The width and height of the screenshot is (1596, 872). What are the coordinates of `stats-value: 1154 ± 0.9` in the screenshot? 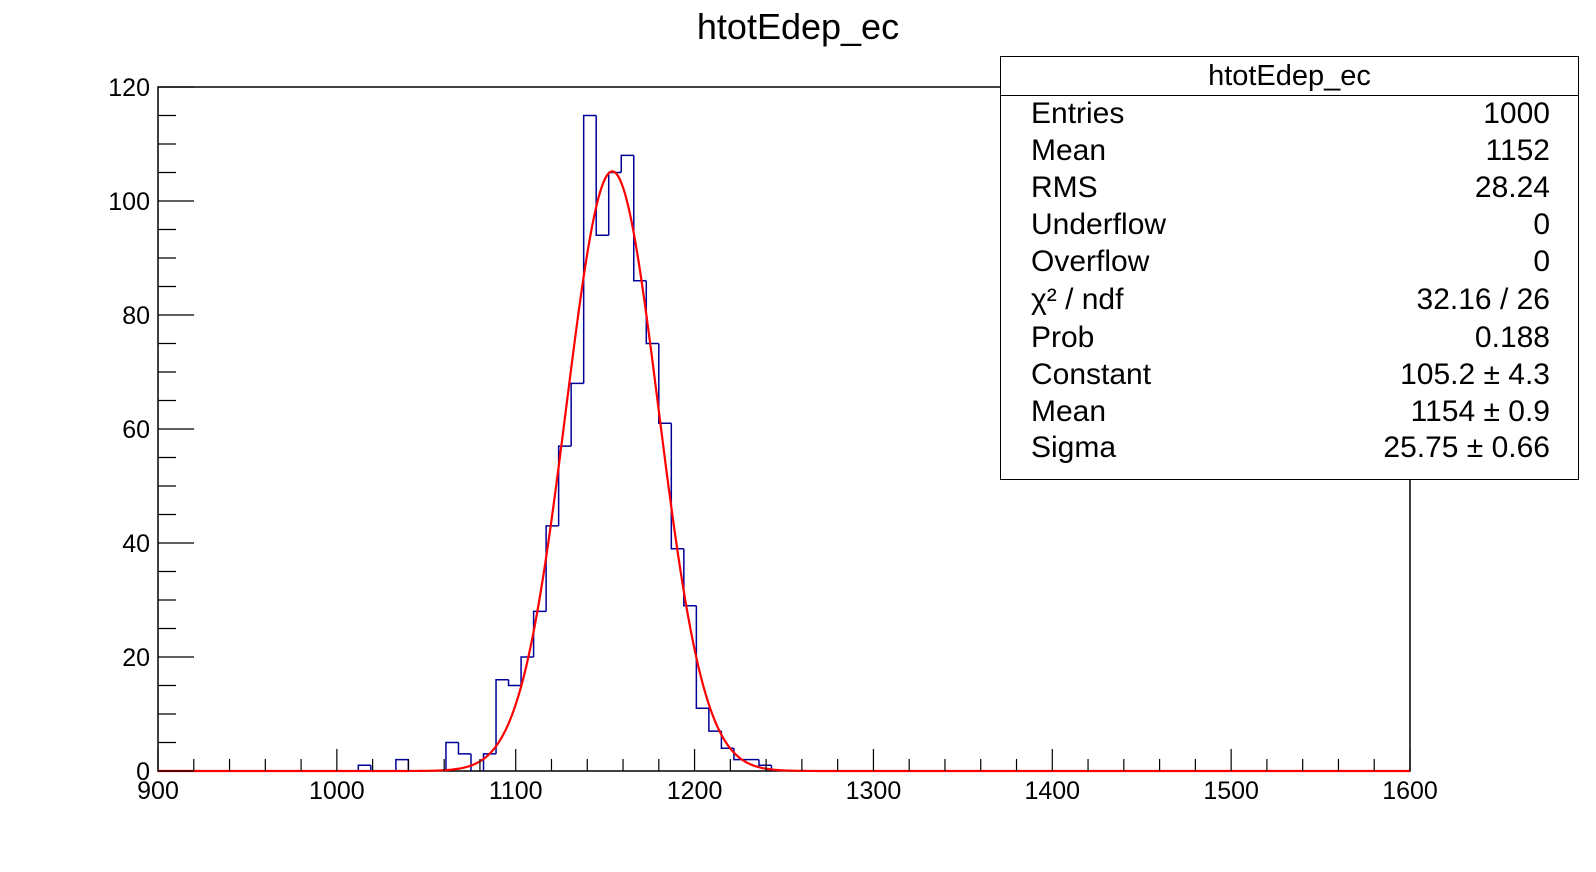 It's located at (1480, 411).